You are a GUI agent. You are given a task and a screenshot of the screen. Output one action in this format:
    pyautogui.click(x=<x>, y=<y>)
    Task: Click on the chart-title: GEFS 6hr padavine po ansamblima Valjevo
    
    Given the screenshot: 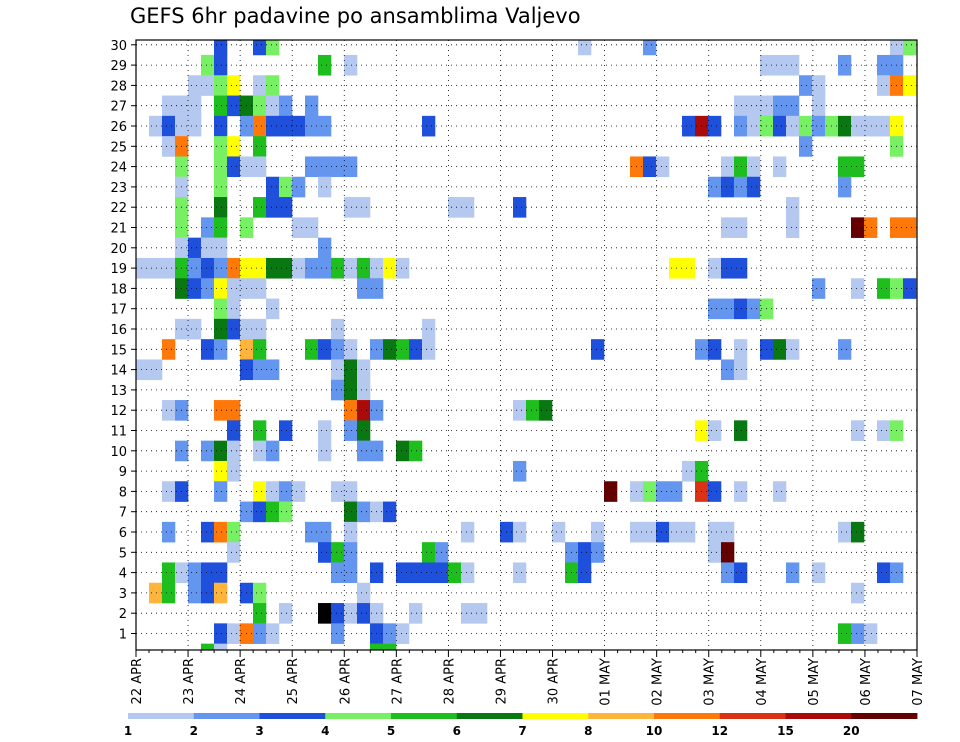 What is the action you would take?
    pyautogui.click(x=355, y=16)
    